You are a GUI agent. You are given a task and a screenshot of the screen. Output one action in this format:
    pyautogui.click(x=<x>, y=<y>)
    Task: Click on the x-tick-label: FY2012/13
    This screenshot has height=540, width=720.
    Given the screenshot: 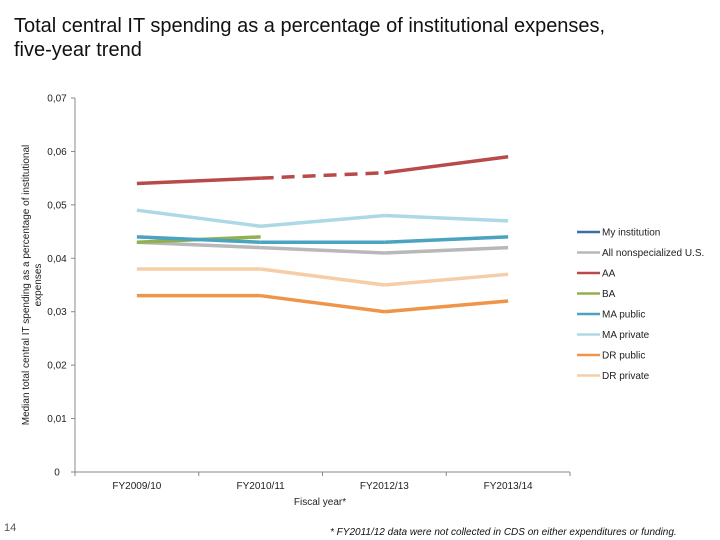 What is the action you would take?
    pyautogui.click(x=384, y=486)
    